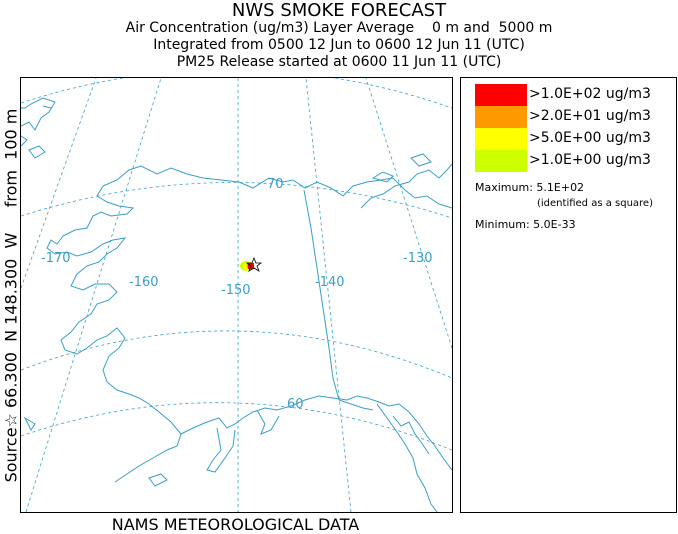 This screenshot has width=678, height=534. Describe the element at coordinates (144, 282) in the screenshot. I see `lon-label-160: -160` at that location.